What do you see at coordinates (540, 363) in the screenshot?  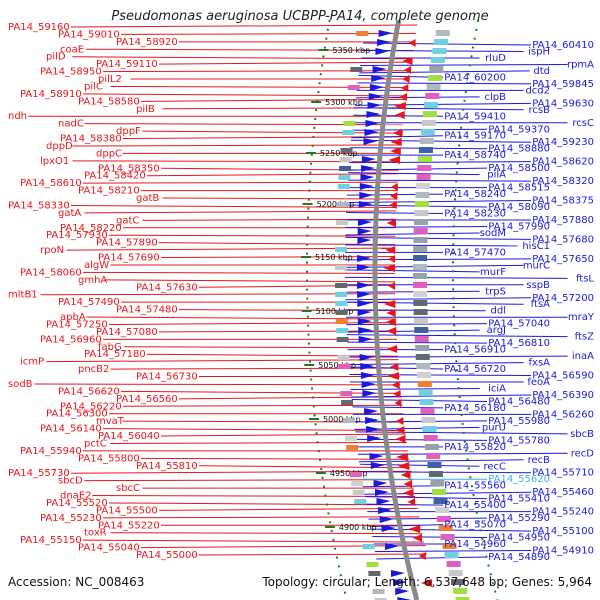 I see `gene-label-reverse: fxsA` at bounding box center [540, 363].